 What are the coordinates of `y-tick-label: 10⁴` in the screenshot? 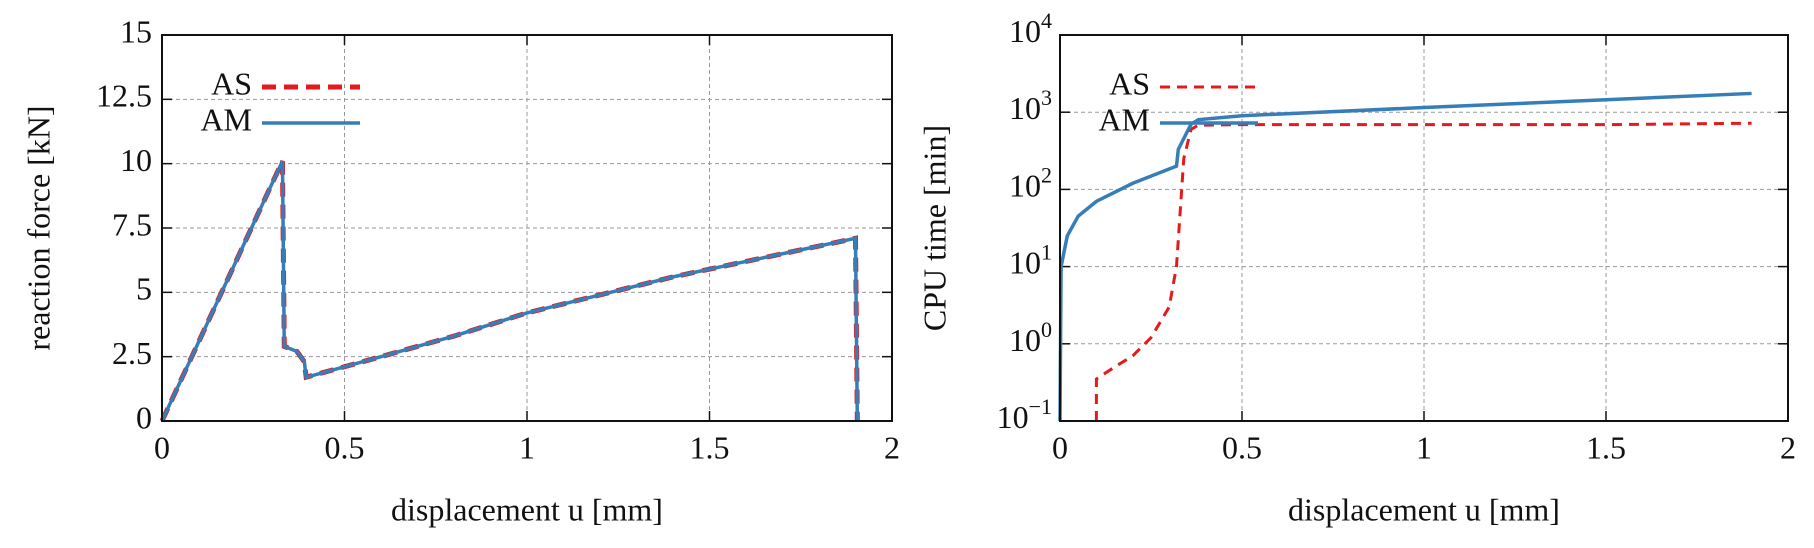 It's located at (1030, 28).